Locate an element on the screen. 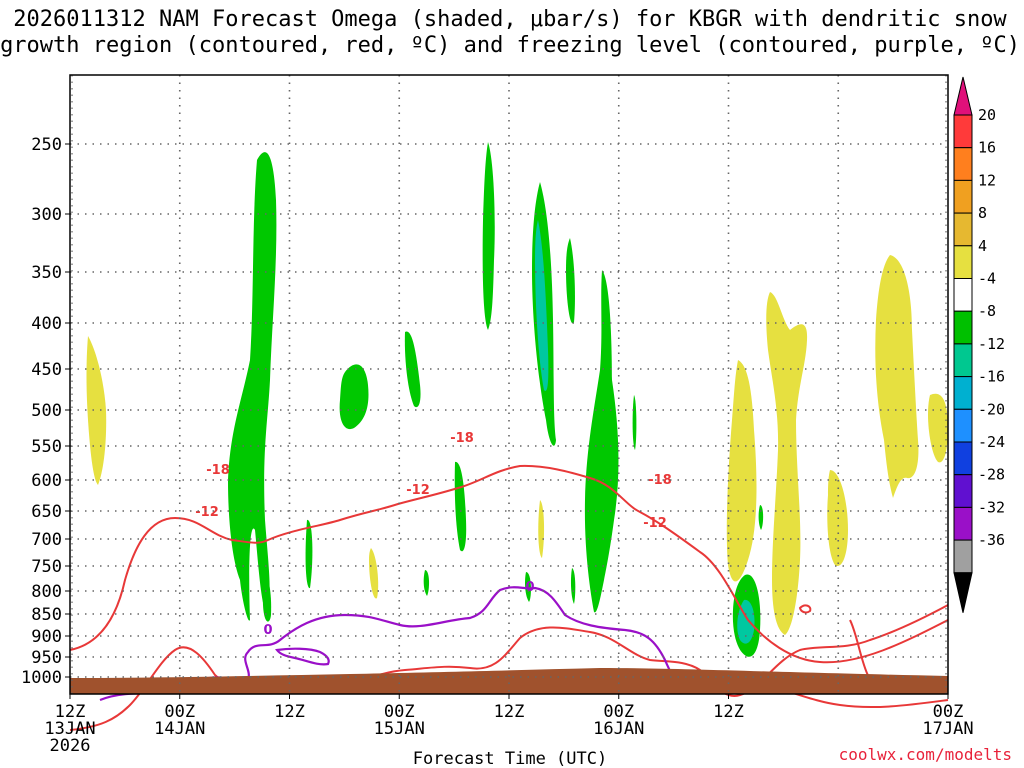  x-tick-label: 15JAN is located at coordinates (399, 729).